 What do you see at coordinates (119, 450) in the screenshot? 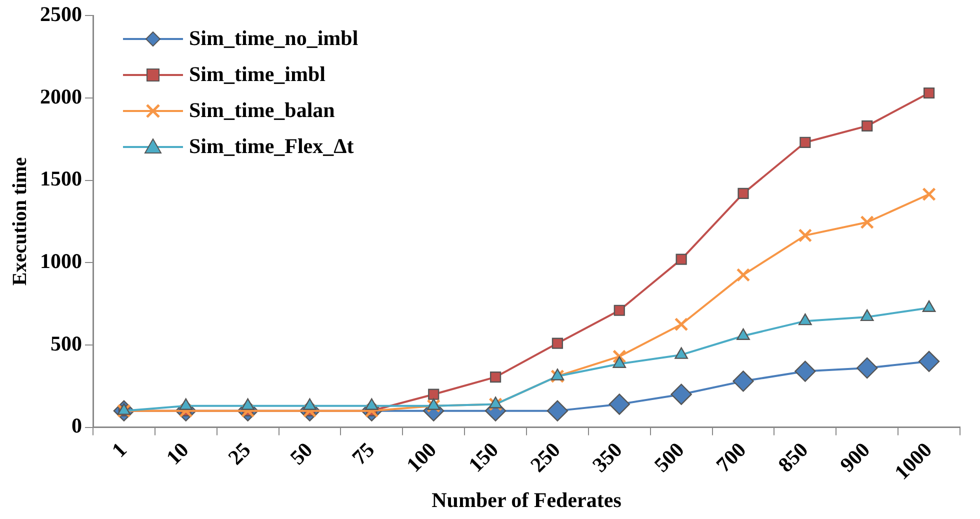
I see `x-tick-label: 1` at bounding box center [119, 450].